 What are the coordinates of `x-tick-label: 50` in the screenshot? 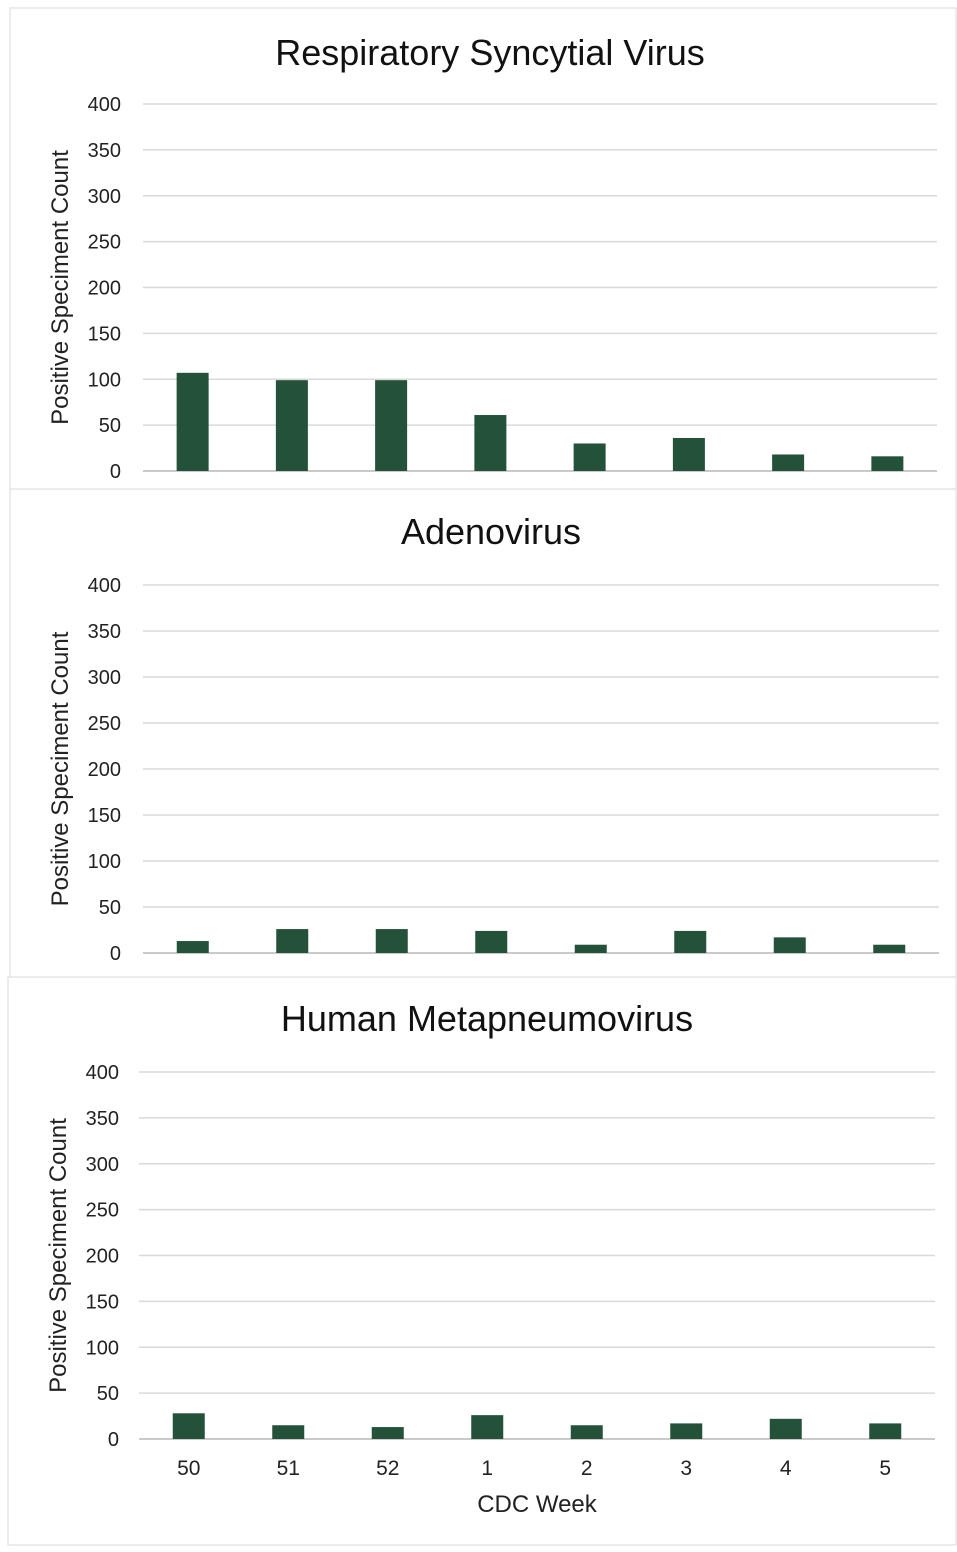 It's located at (188, 1468).